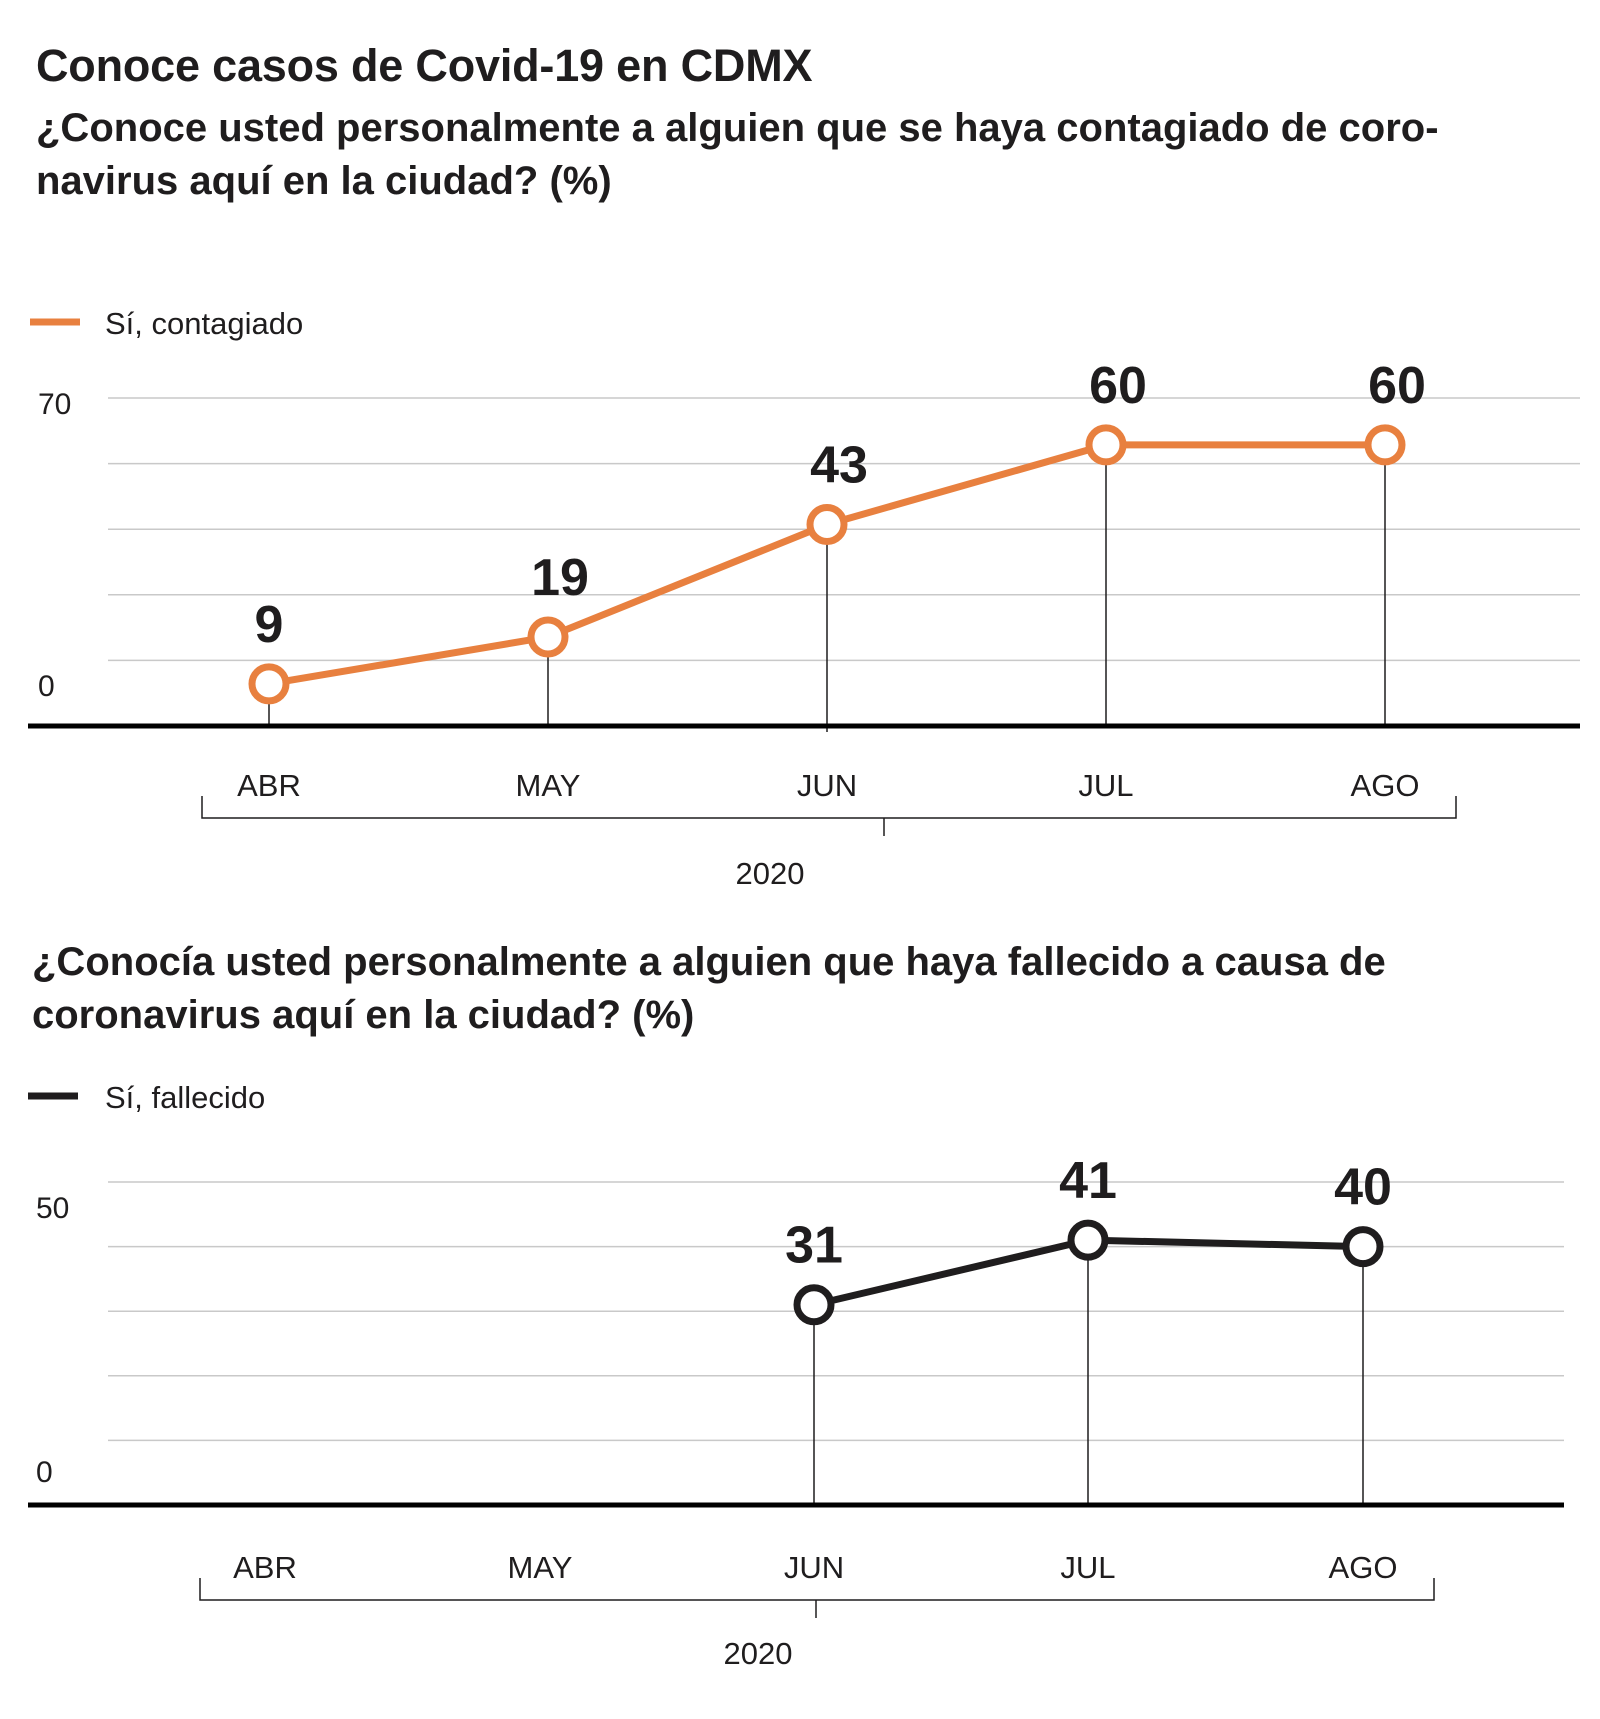 The image size is (1600, 1719). I want to click on data-label: 31, so click(814, 1246).